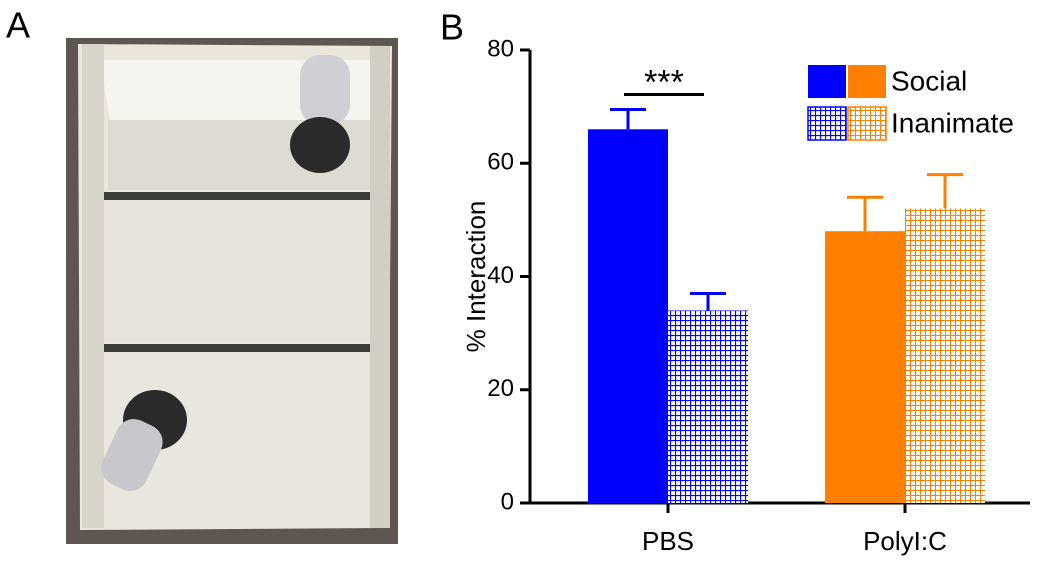  Describe the element at coordinates (18, 25) in the screenshot. I see `panel-label: A` at that location.